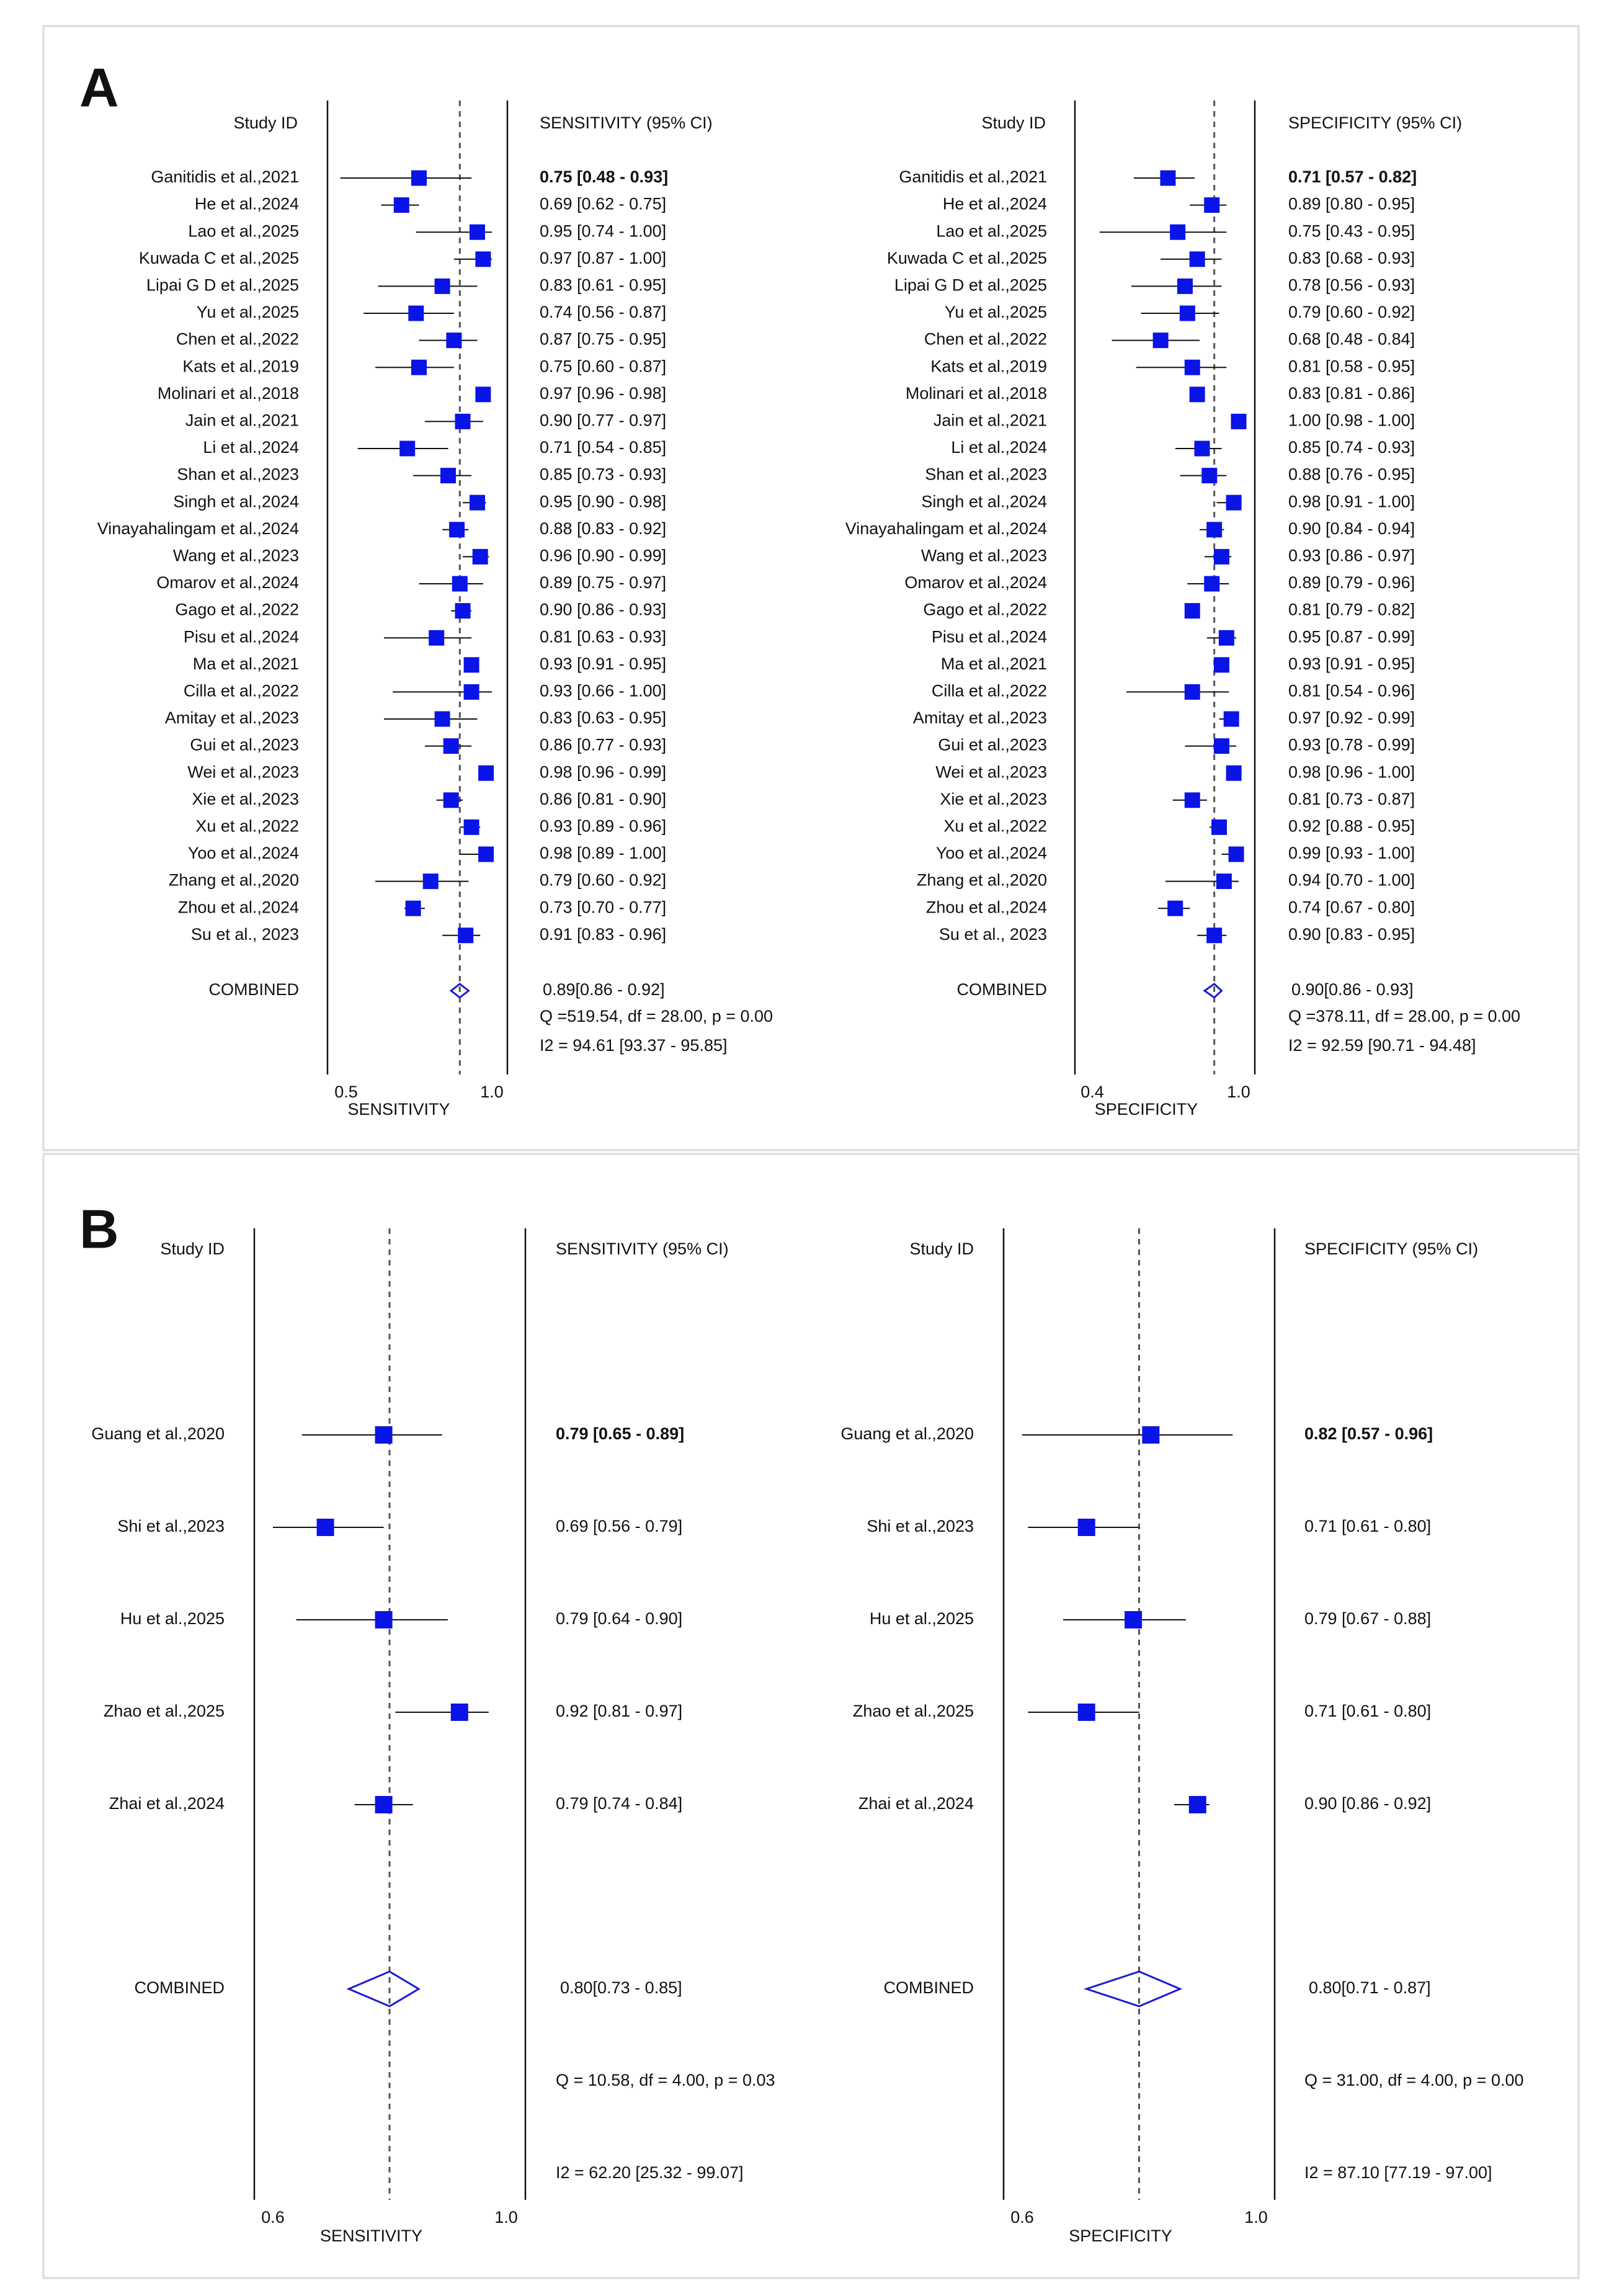 The width and height of the screenshot is (1622, 2296). Describe the element at coordinates (603, 691) in the screenshot. I see `study-ci-value: 0.93 [0.66 - 1.00]` at that location.